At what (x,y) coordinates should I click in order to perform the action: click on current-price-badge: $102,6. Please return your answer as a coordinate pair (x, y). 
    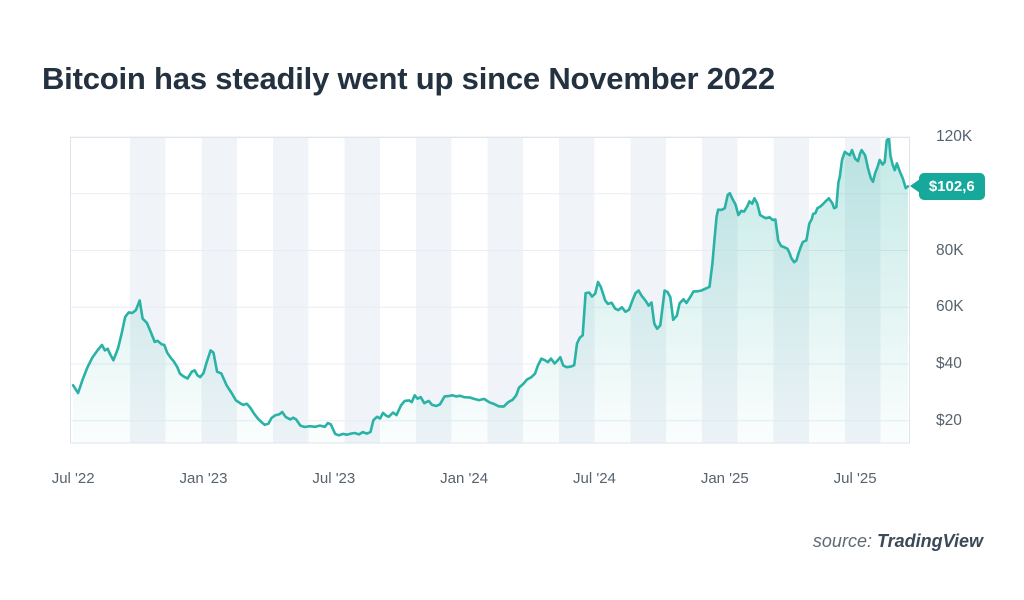
    Looking at the image, I should click on (951, 186).